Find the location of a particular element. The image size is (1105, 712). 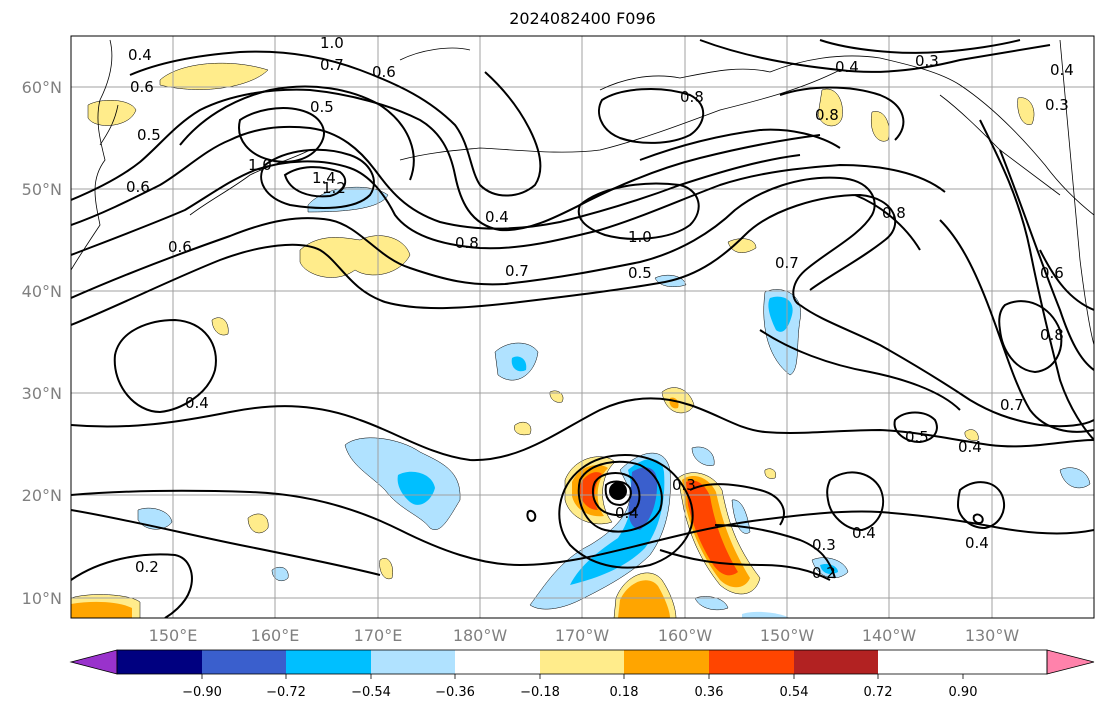

lon-label: 150°E is located at coordinates (173, 635).